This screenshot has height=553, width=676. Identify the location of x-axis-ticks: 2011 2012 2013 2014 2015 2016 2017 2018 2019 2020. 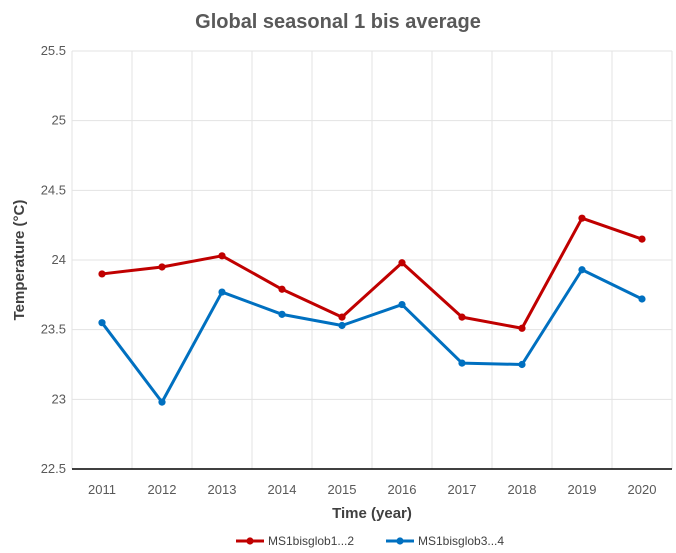
(372, 489).